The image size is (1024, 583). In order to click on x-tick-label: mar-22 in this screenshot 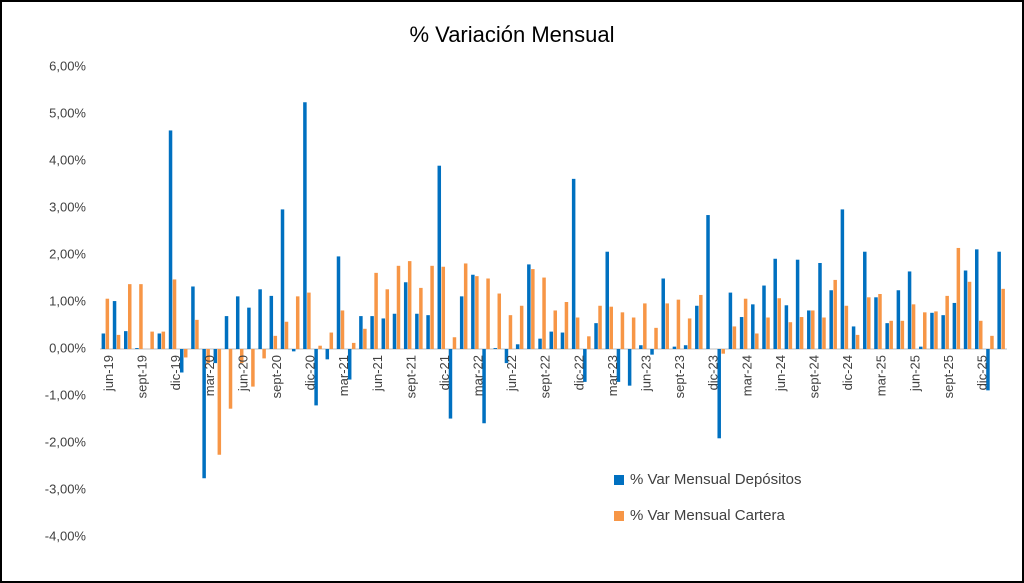, I will do `click(478, 375)`.